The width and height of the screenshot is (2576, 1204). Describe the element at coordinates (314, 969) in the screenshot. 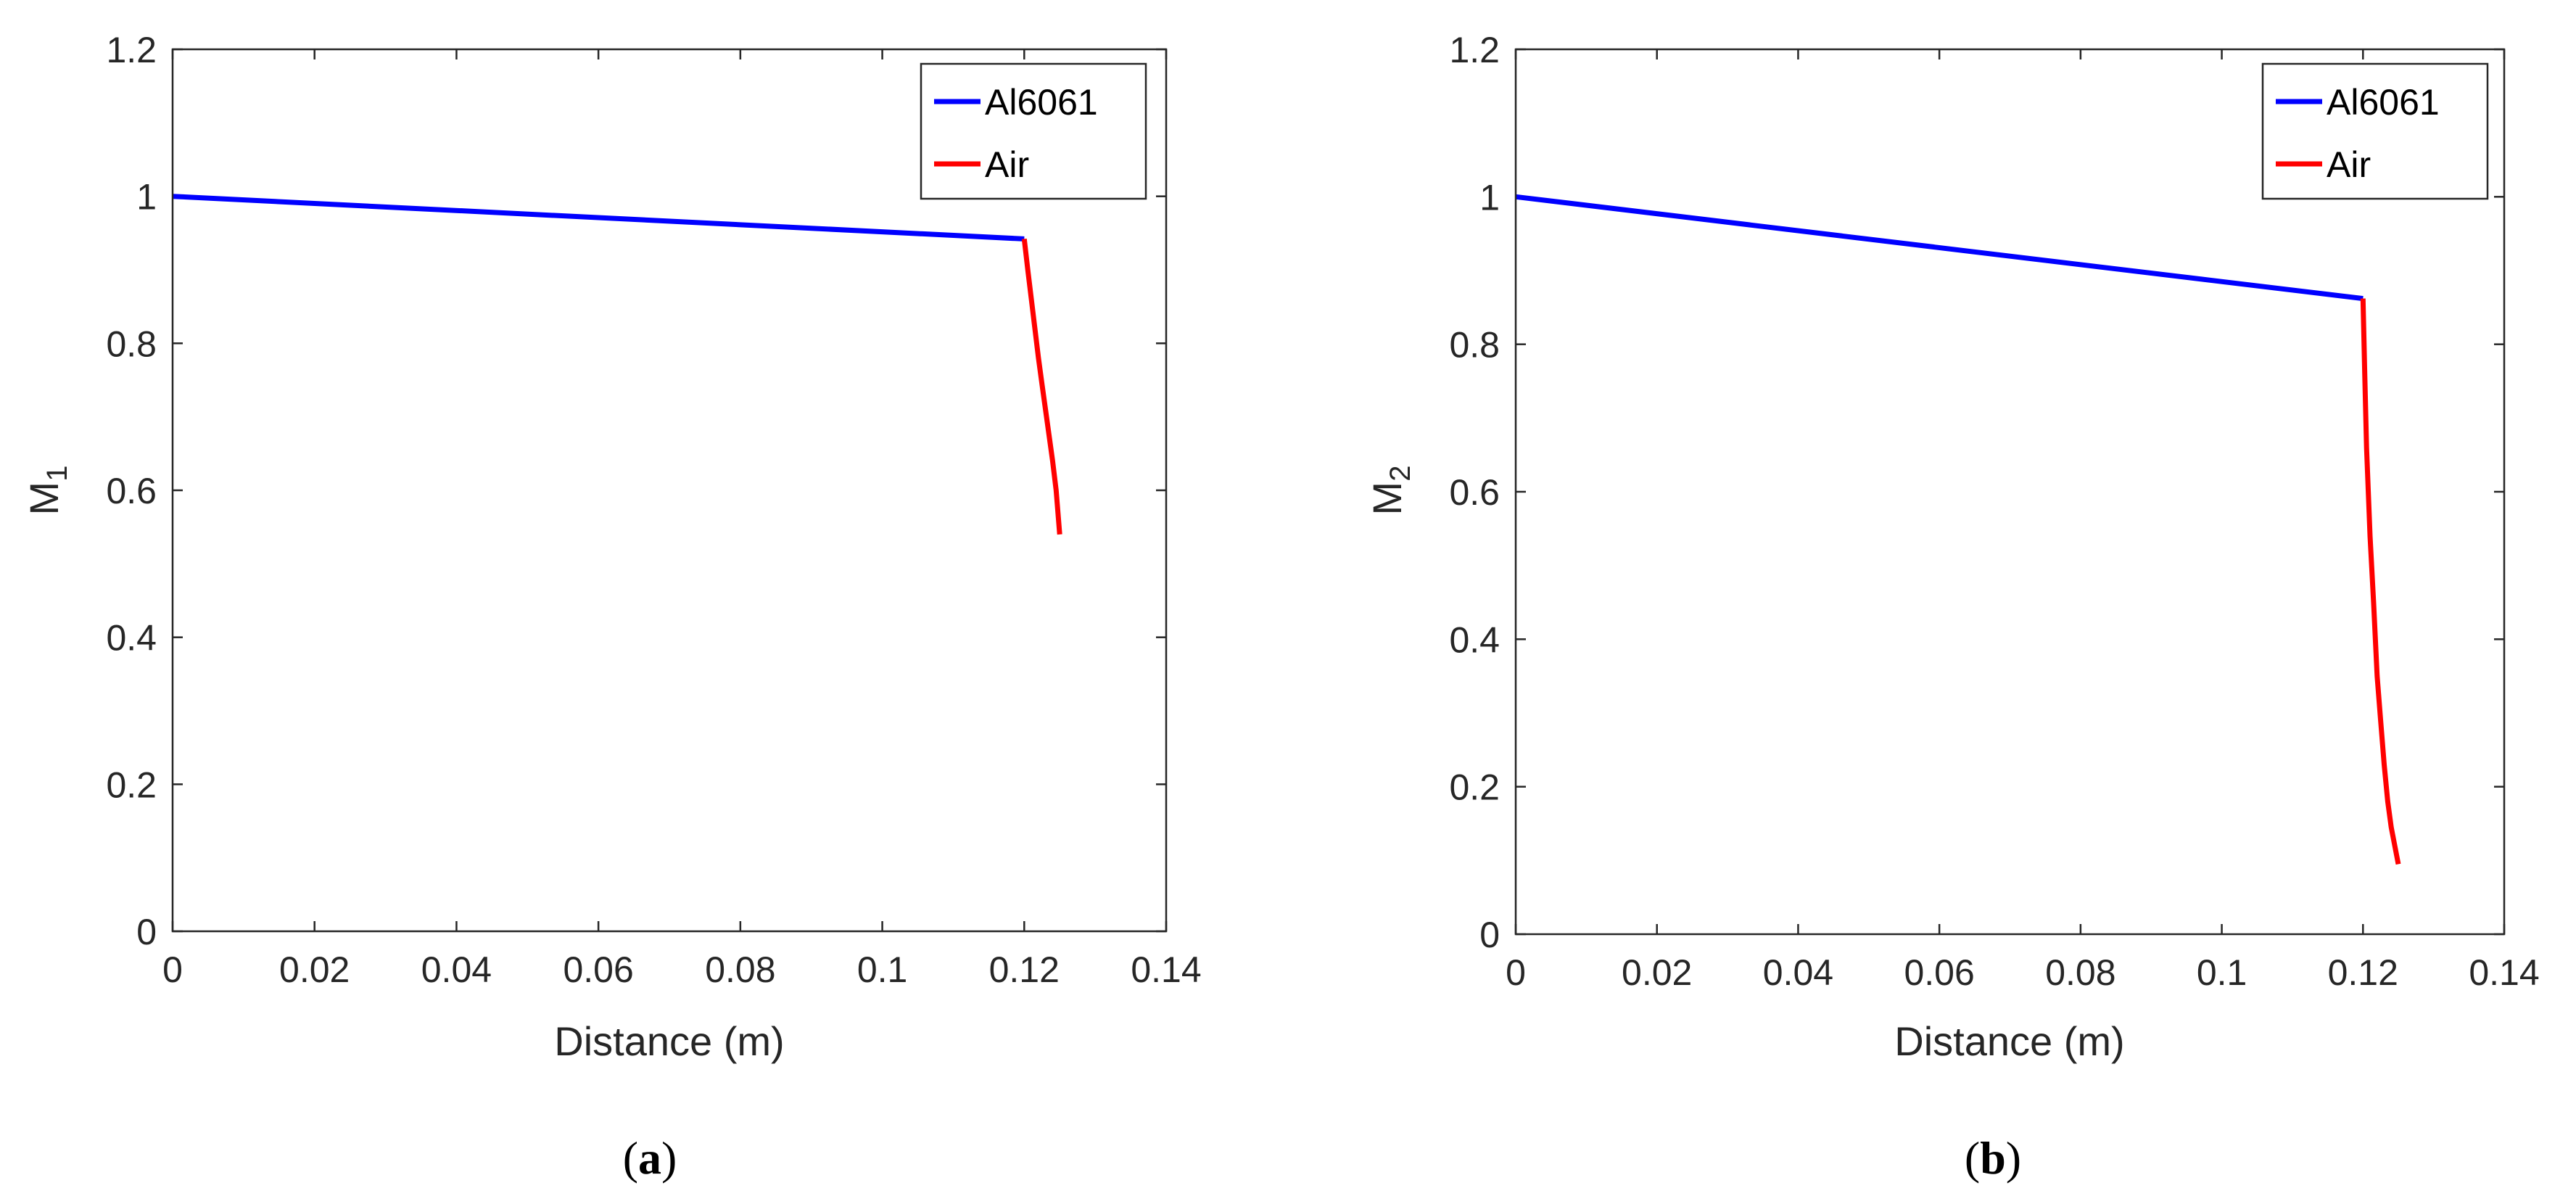

I see `x-tick-label-a: 0.02` at that location.